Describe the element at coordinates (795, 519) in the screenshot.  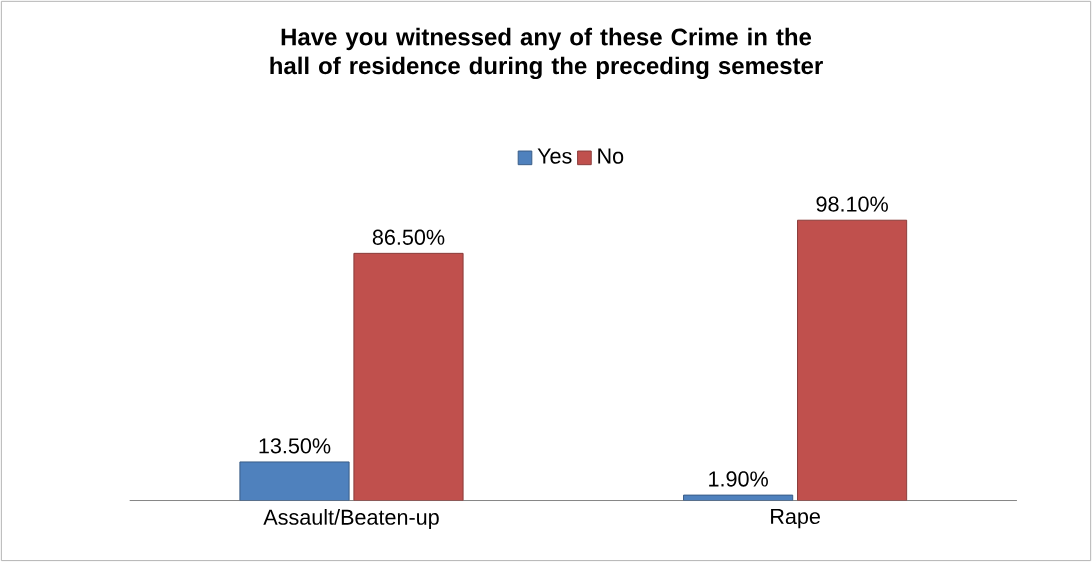
I see `x-tick-label: Rape` at that location.